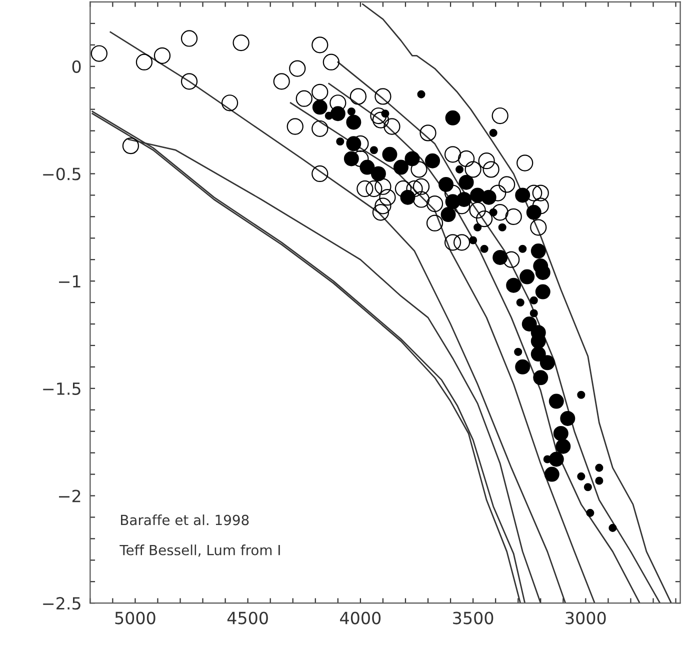 The width and height of the screenshot is (683, 662). I want to click on annotation: Teff Bessell, Lum from I, so click(200, 550).